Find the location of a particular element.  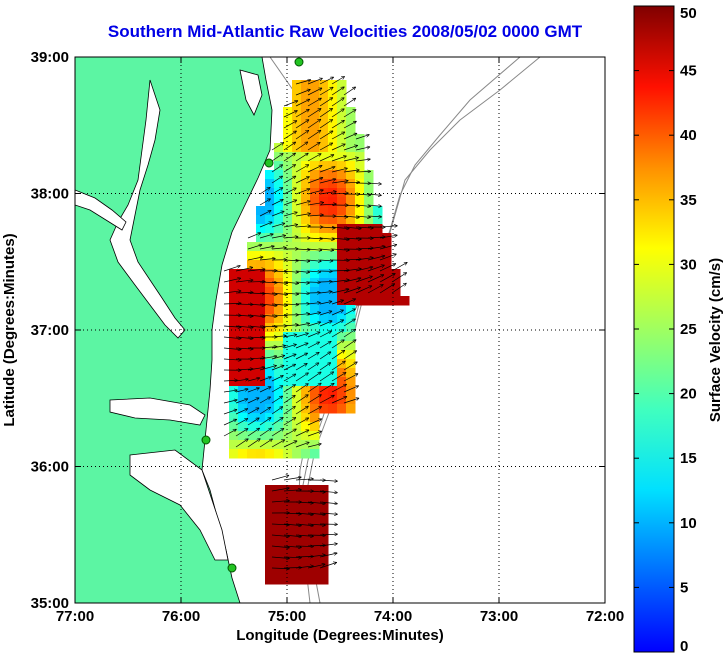

potomac-river is located at coordinates (101, 210).